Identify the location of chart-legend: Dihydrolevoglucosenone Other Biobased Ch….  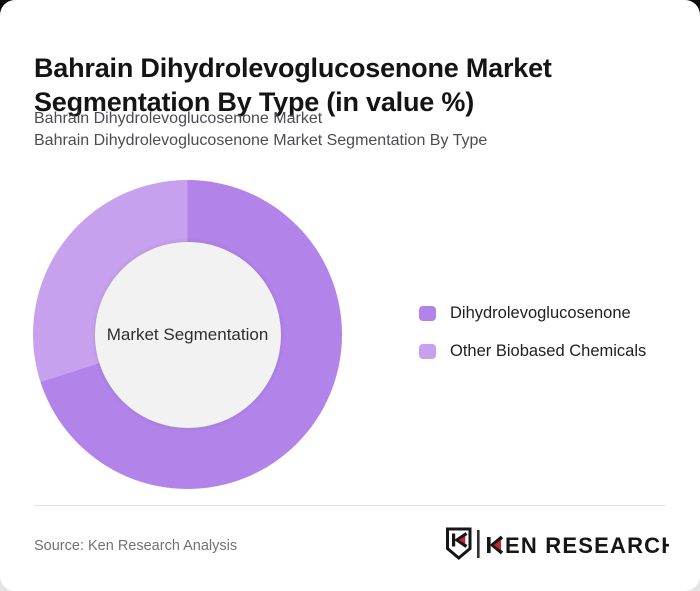
(533, 342).